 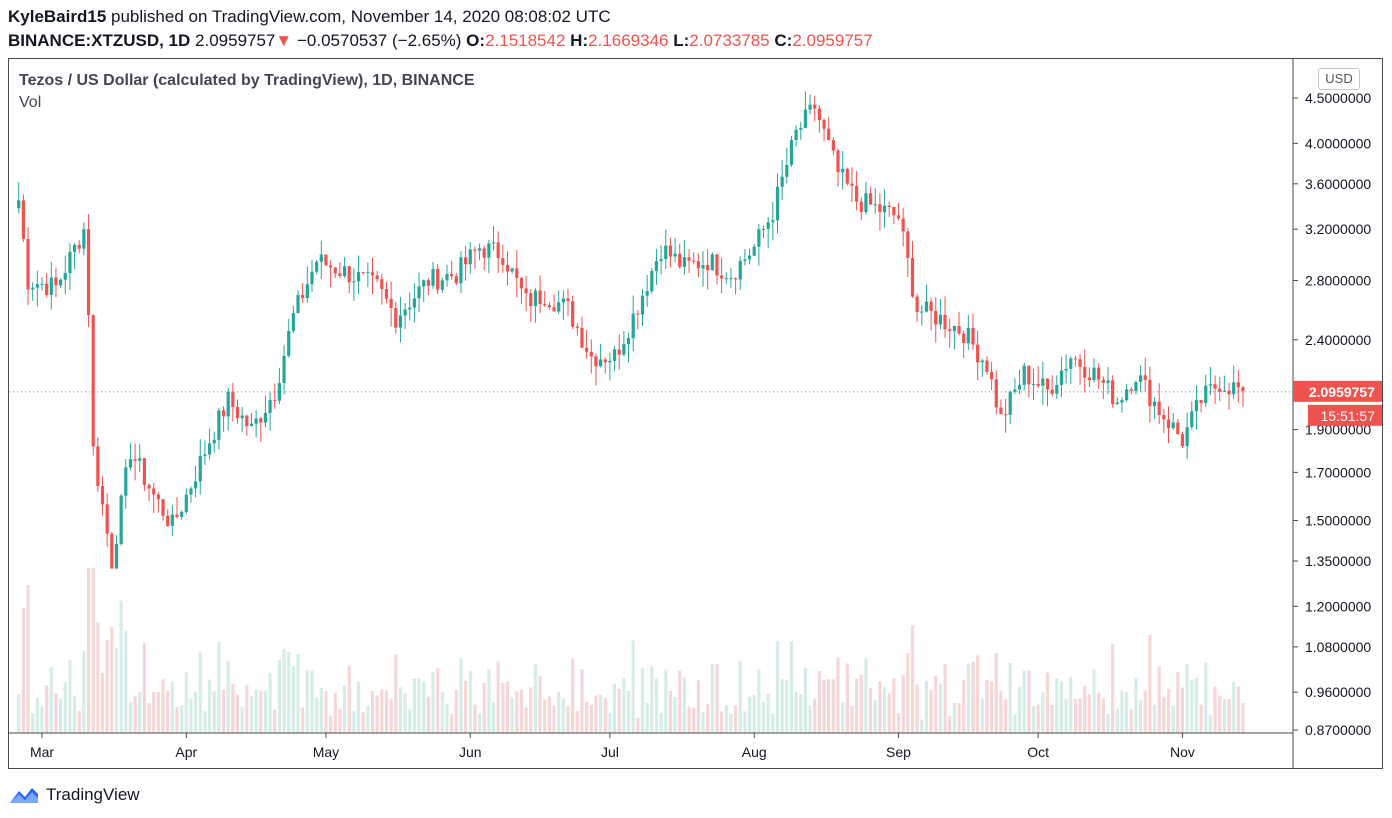 What do you see at coordinates (1337, 403) in the screenshot?
I see `price-tags: 2.0959757 15:51:57` at bounding box center [1337, 403].